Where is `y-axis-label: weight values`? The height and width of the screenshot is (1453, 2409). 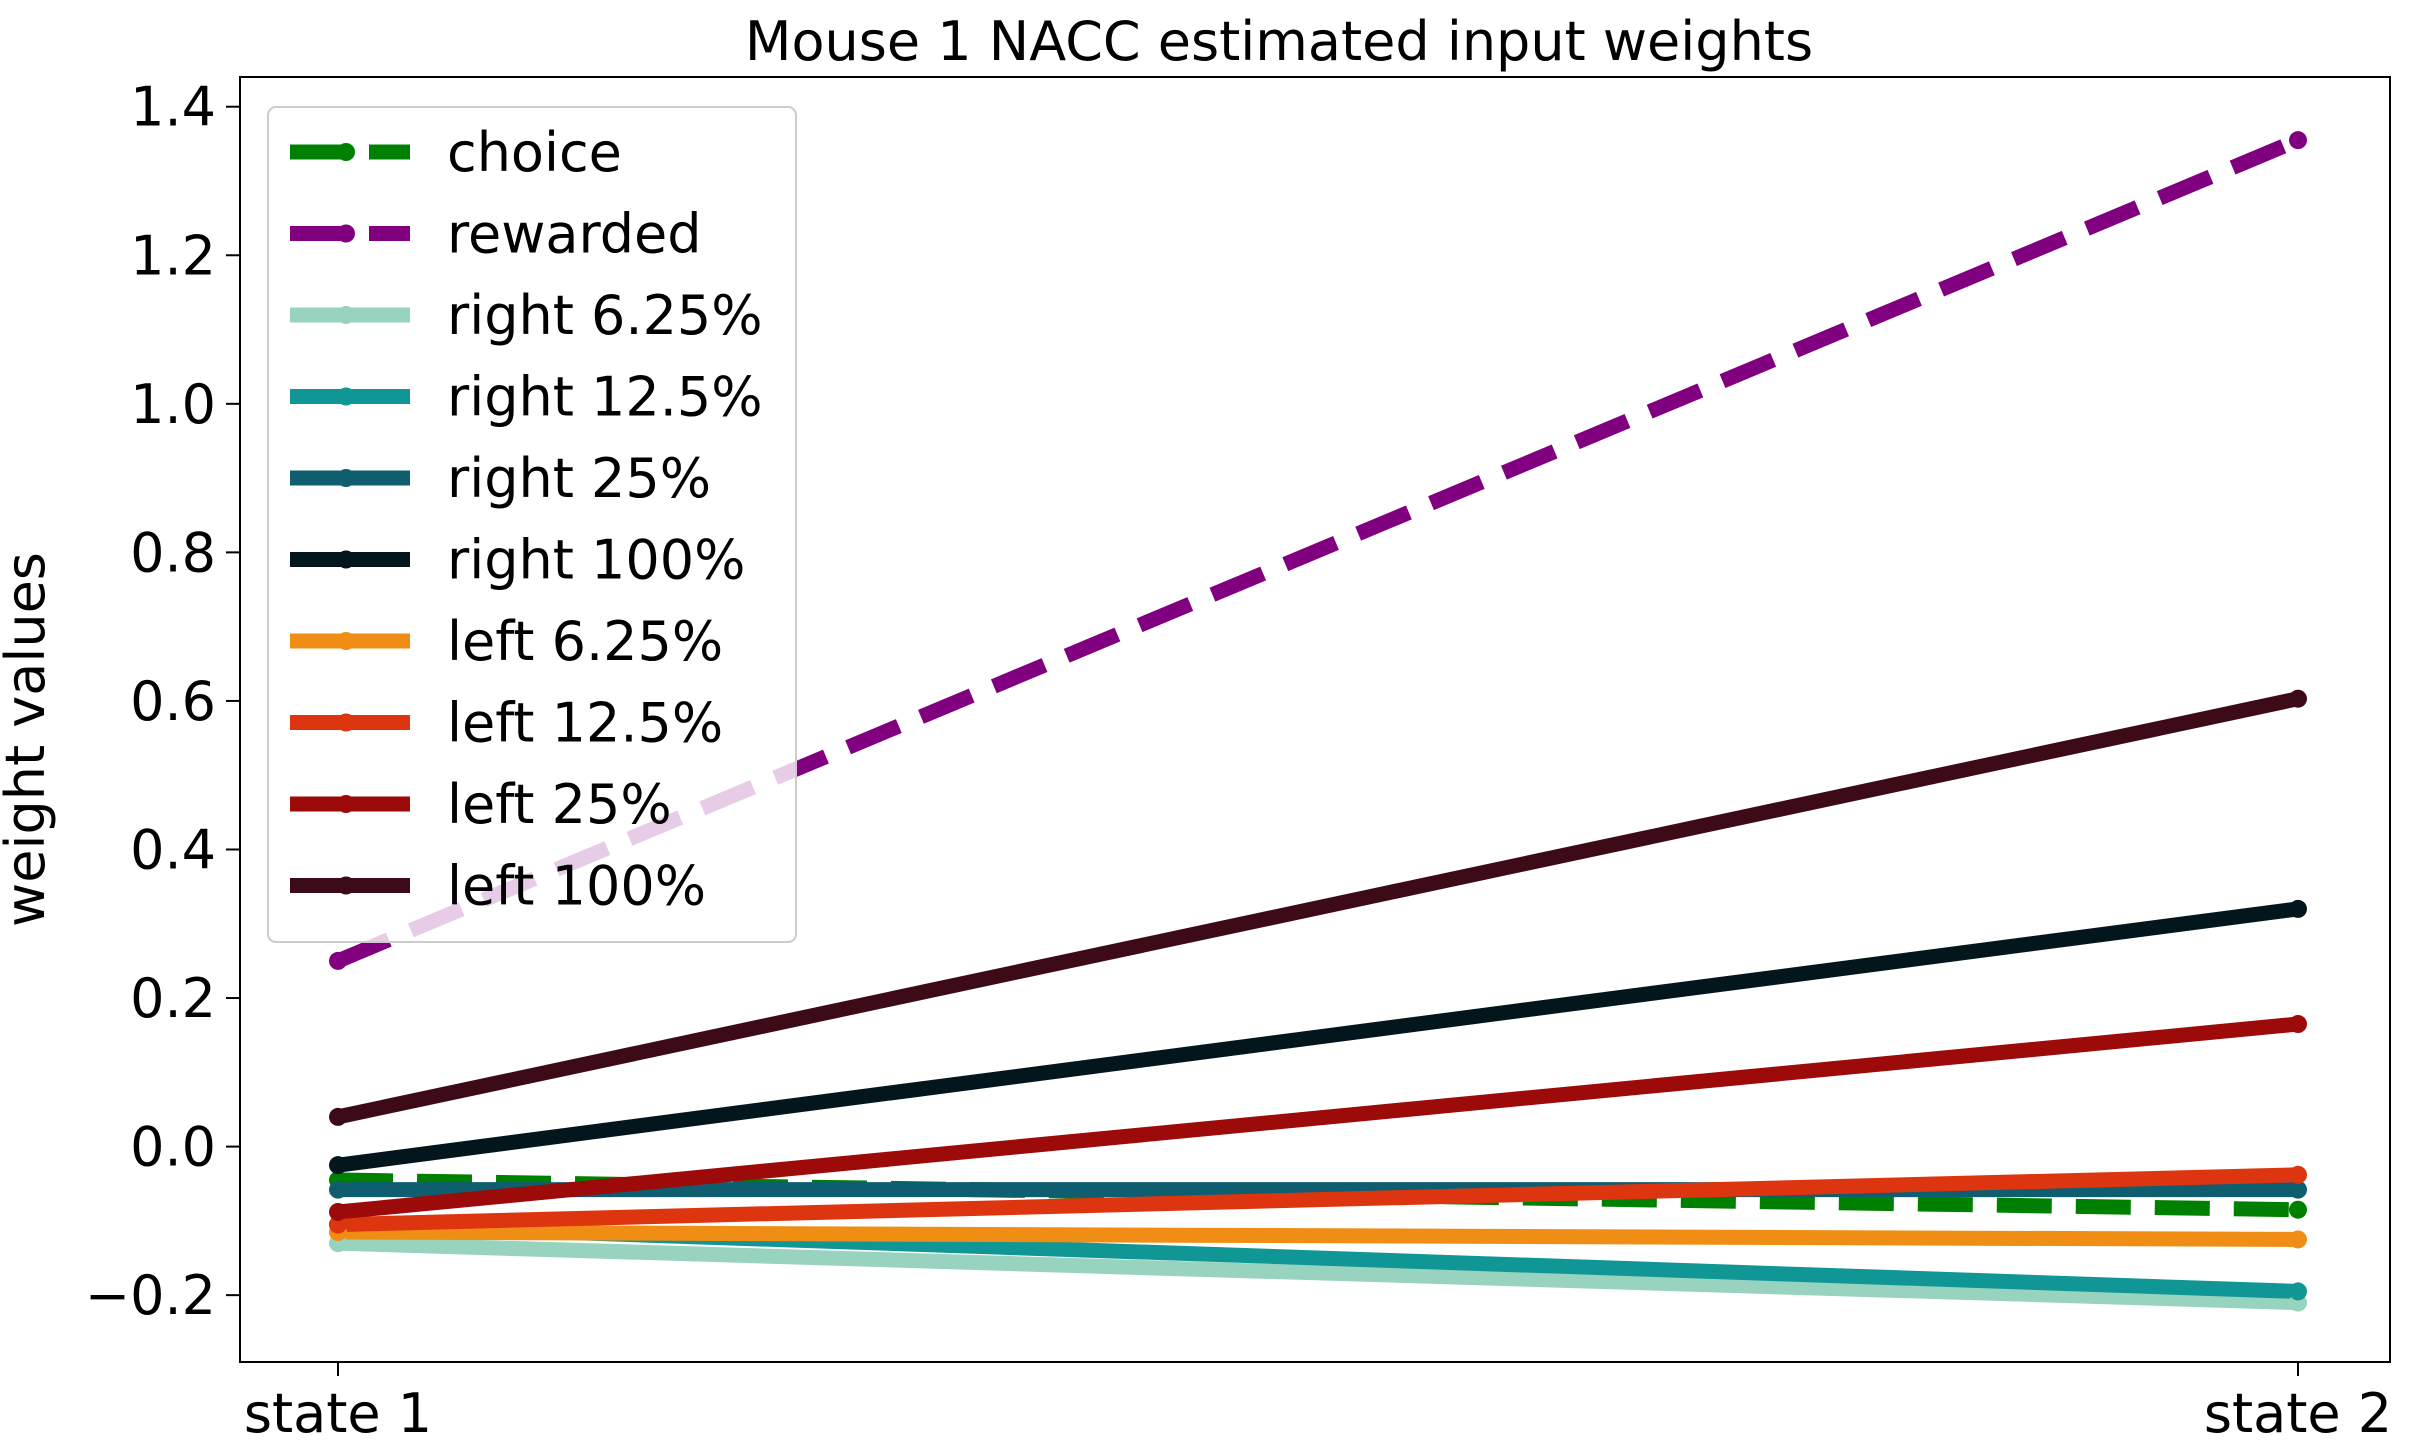
y-axis-label: weight values is located at coordinates (28, 739).